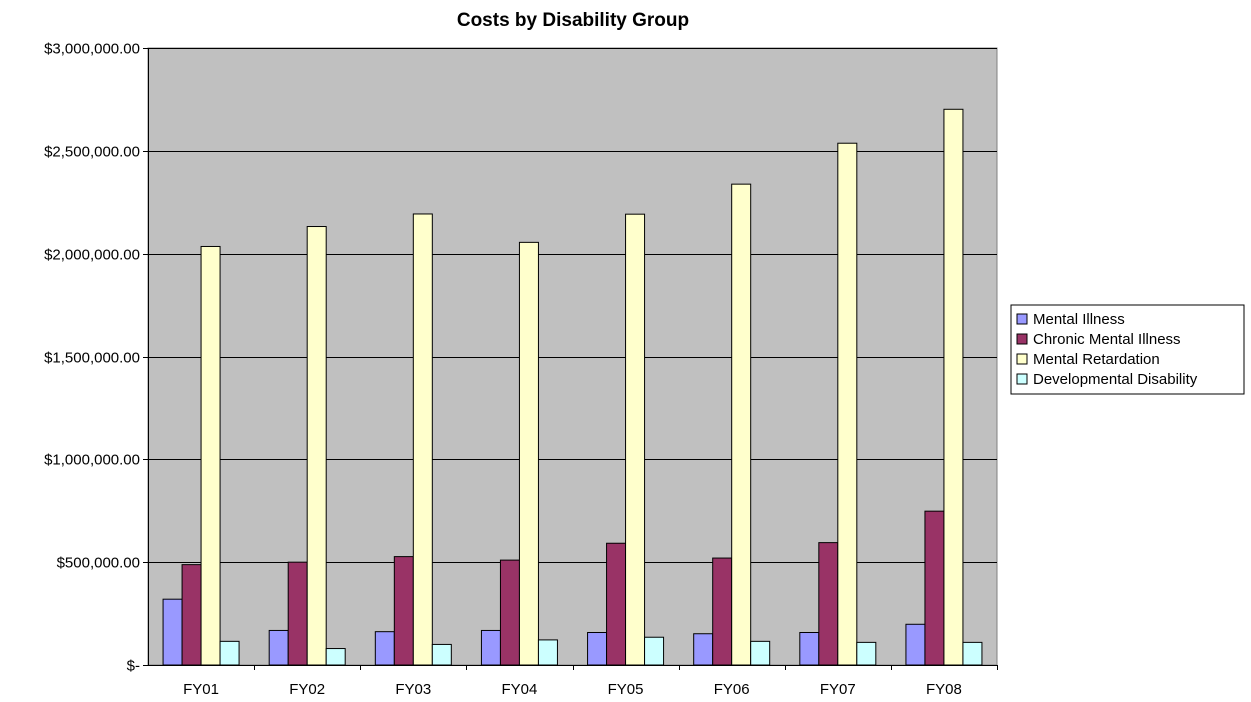 The height and width of the screenshot is (702, 1251). What do you see at coordinates (92, 460) in the screenshot?
I see `y-tick-label: $1,000,000.00` at bounding box center [92, 460].